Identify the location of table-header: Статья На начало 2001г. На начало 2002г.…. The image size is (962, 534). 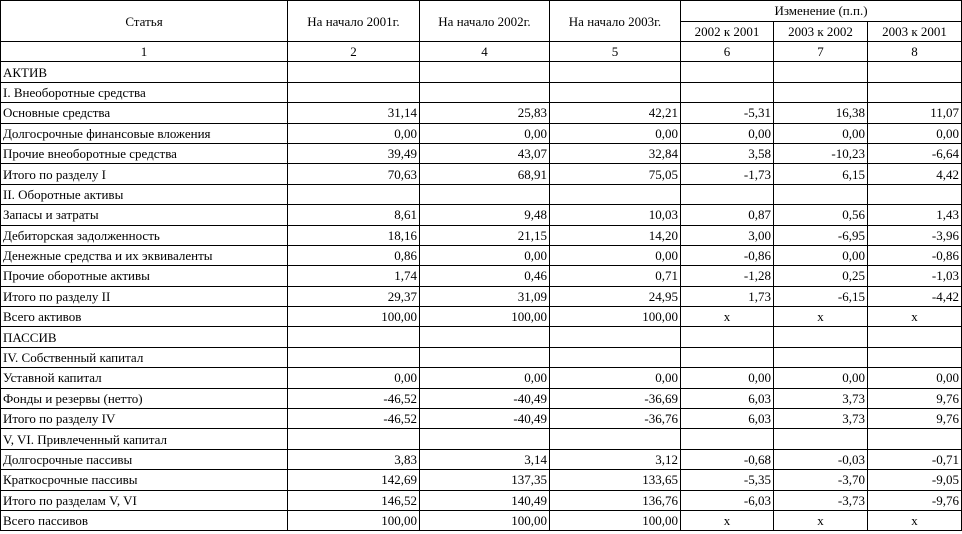
(481, 31).